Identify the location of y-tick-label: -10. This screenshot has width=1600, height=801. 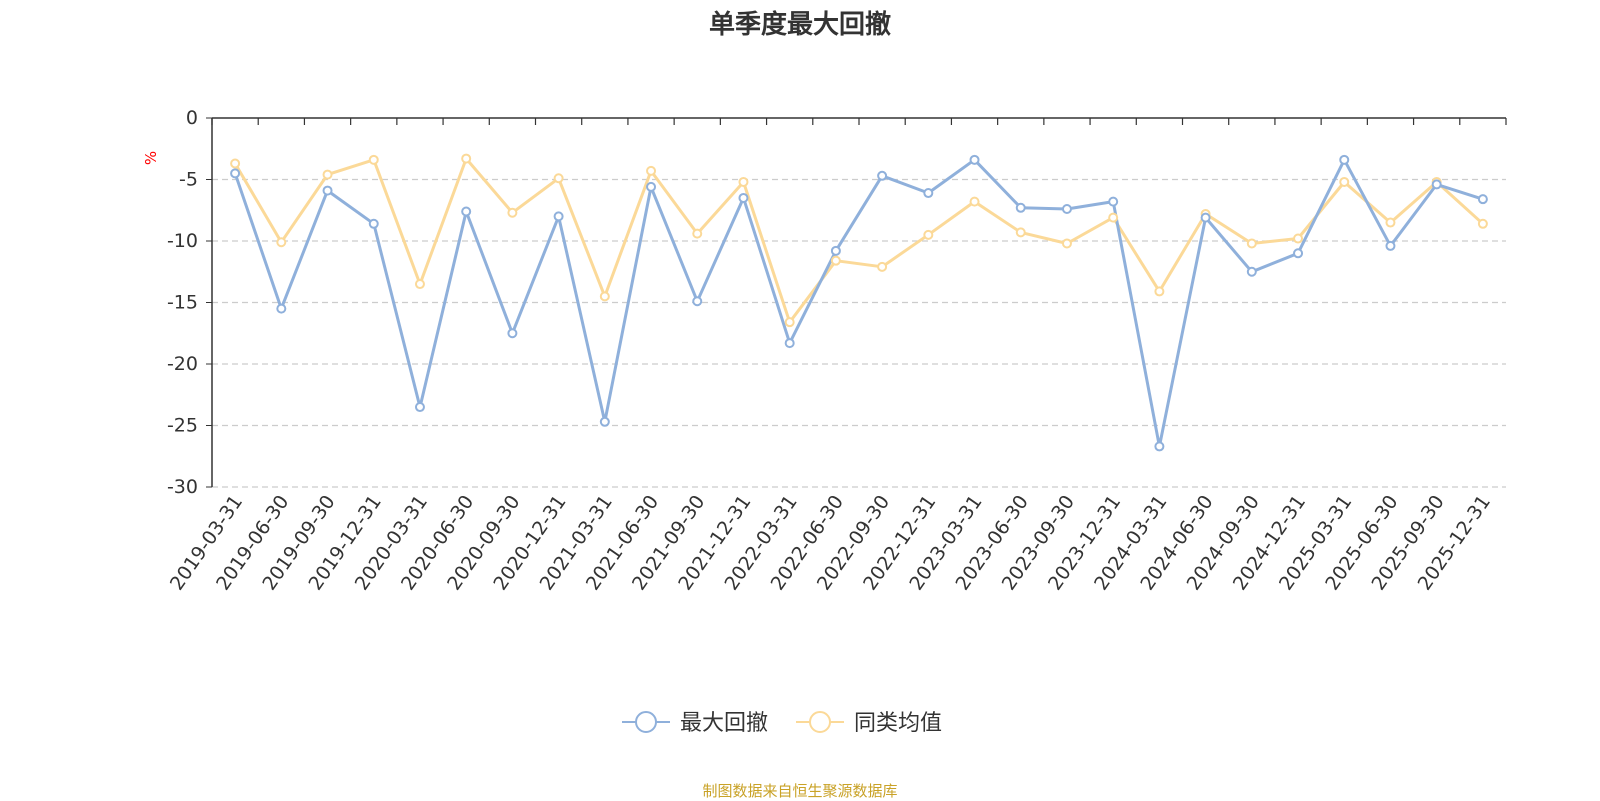
(182, 241).